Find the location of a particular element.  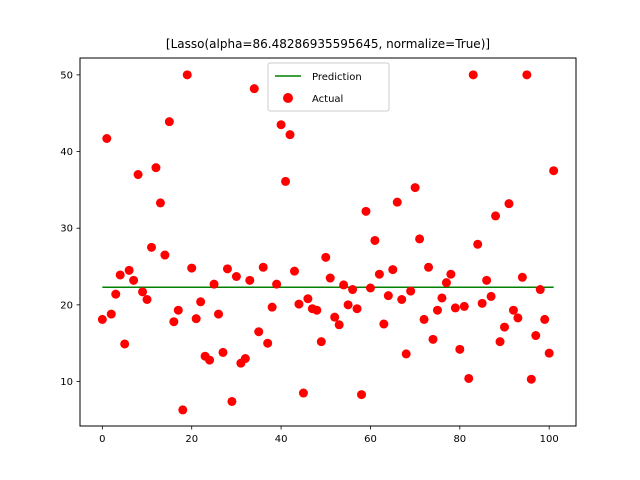

x-tick-label: 20 is located at coordinates (191, 439).